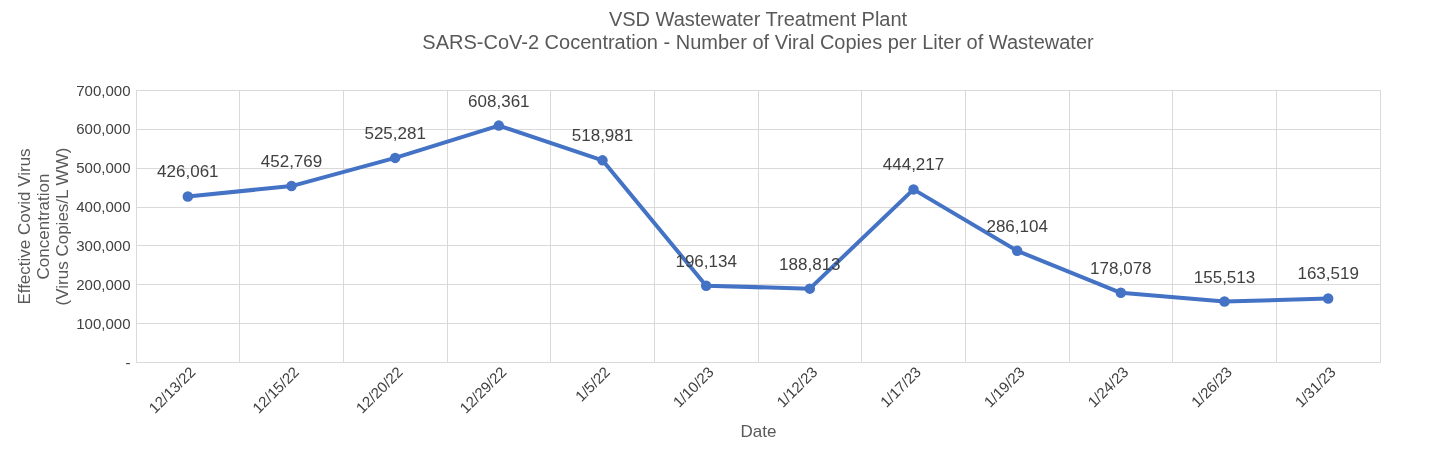  What do you see at coordinates (188, 172) in the screenshot?
I see `data-label: 426,061` at bounding box center [188, 172].